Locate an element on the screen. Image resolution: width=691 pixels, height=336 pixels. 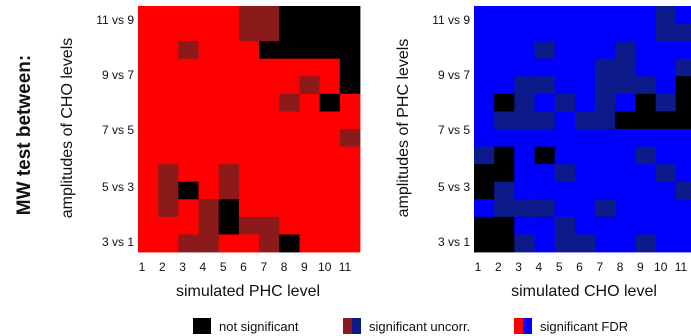
y-tick-label: 5 vs 3 is located at coordinates (454, 187).